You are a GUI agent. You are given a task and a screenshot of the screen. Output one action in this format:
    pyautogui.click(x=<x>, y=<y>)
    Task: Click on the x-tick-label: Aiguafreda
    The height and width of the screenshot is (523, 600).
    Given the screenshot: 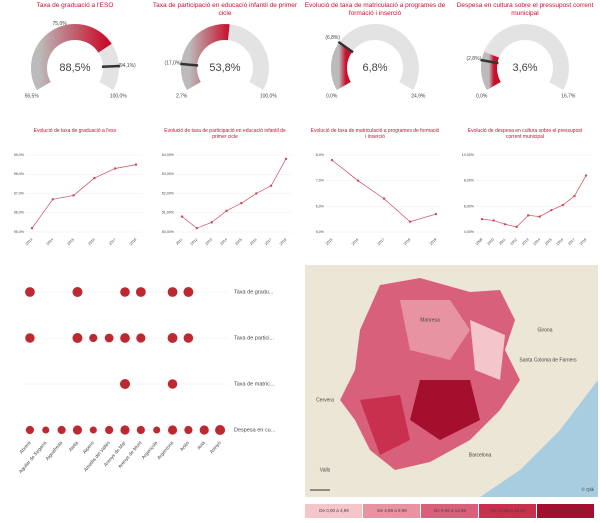 What is the action you would take?
    pyautogui.click(x=55, y=451)
    